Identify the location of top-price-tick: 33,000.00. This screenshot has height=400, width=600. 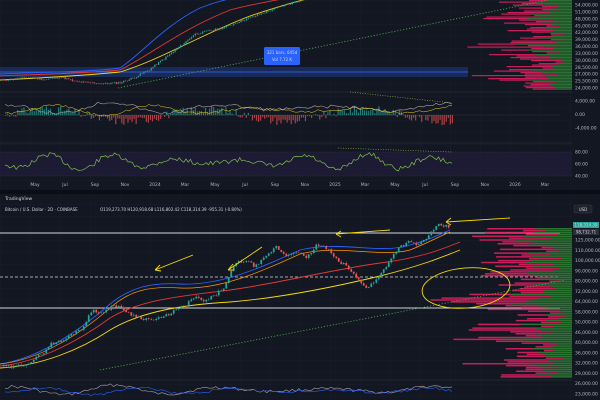
(586, 54).